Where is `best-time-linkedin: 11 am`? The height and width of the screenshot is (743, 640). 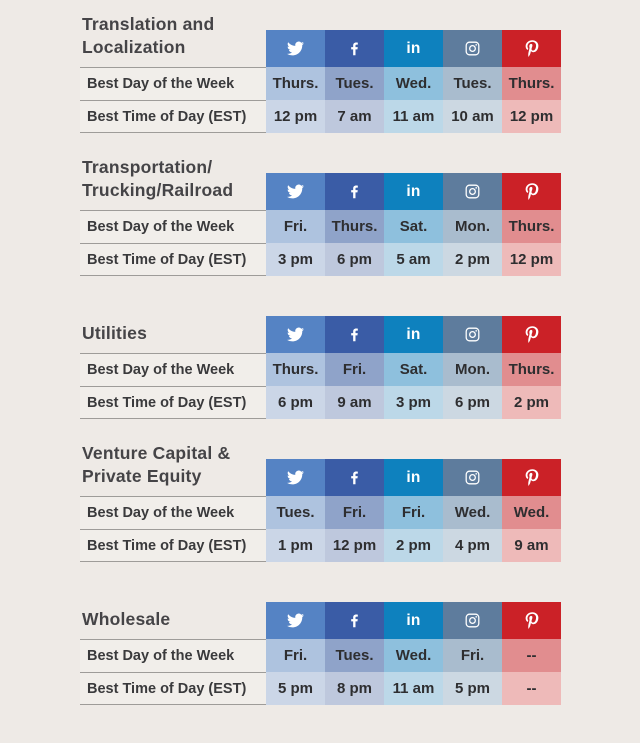 best-time-linkedin: 11 am is located at coordinates (413, 116).